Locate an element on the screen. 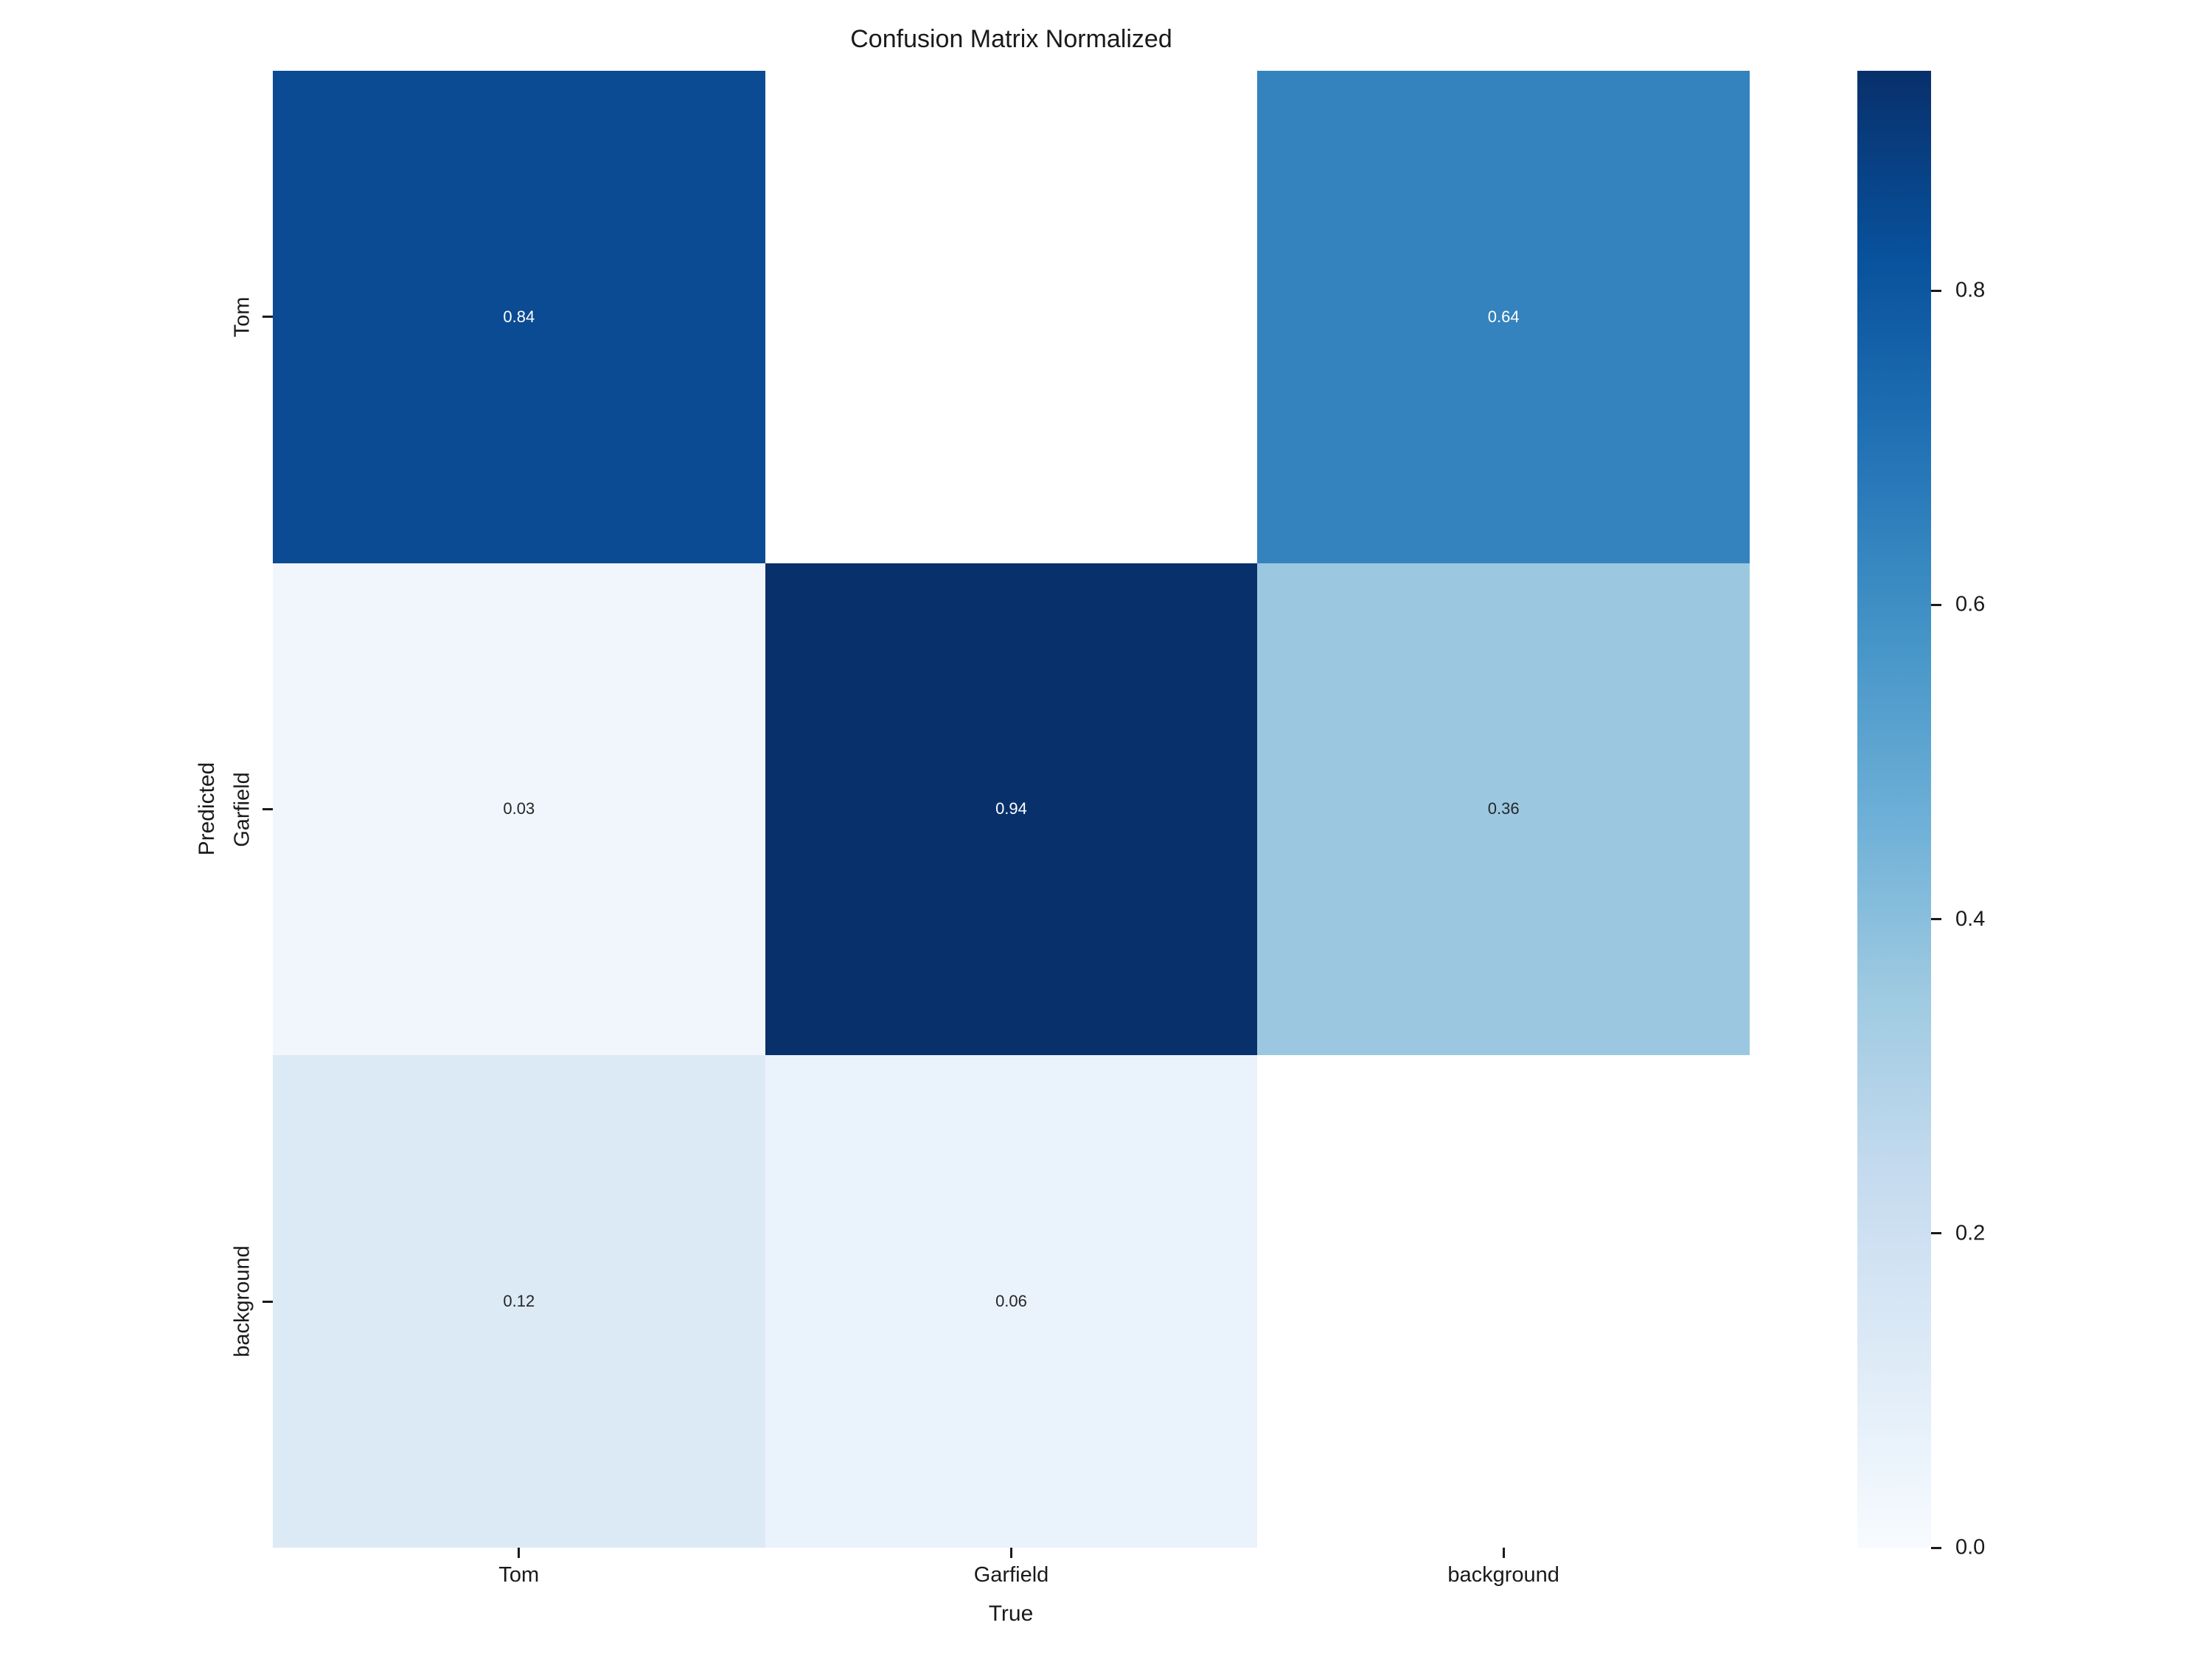 Image resolution: width=2212 pixels, height=1659 pixels. cell-annotation: 0.12 is located at coordinates (519, 1301).